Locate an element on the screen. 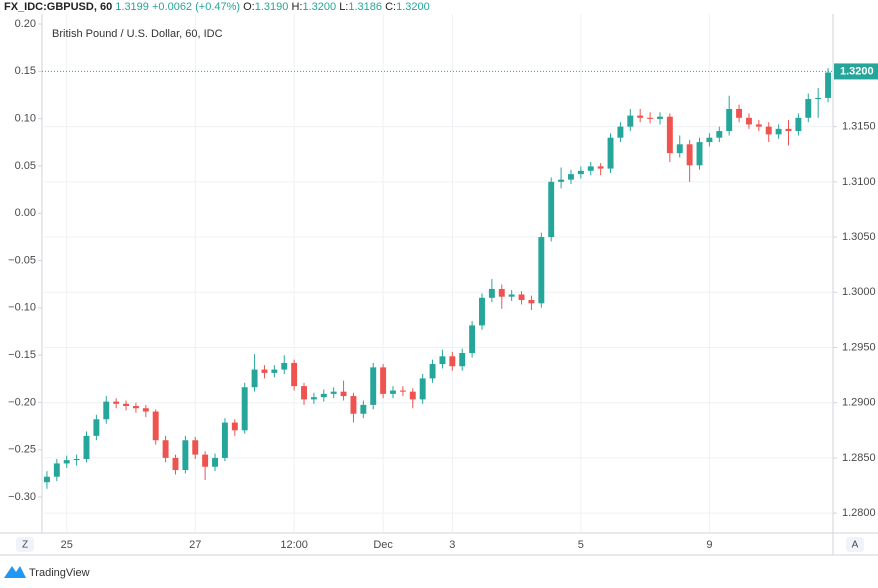 This screenshot has height=588, width=878. y2-tick-label: 0.20 is located at coordinates (25, 24).